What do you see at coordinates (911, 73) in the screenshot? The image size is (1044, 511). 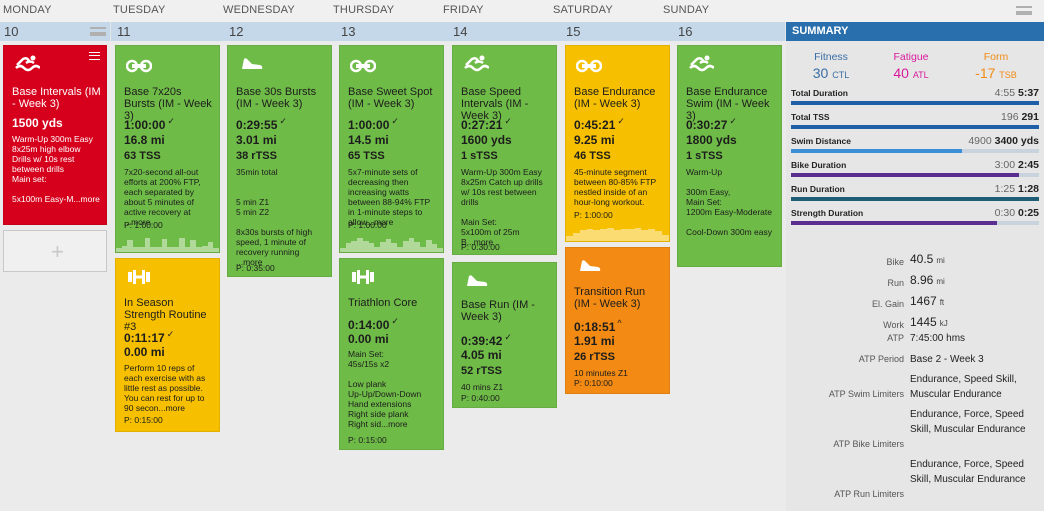 I see `fatigue-value: 40 ATL` at bounding box center [911, 73].